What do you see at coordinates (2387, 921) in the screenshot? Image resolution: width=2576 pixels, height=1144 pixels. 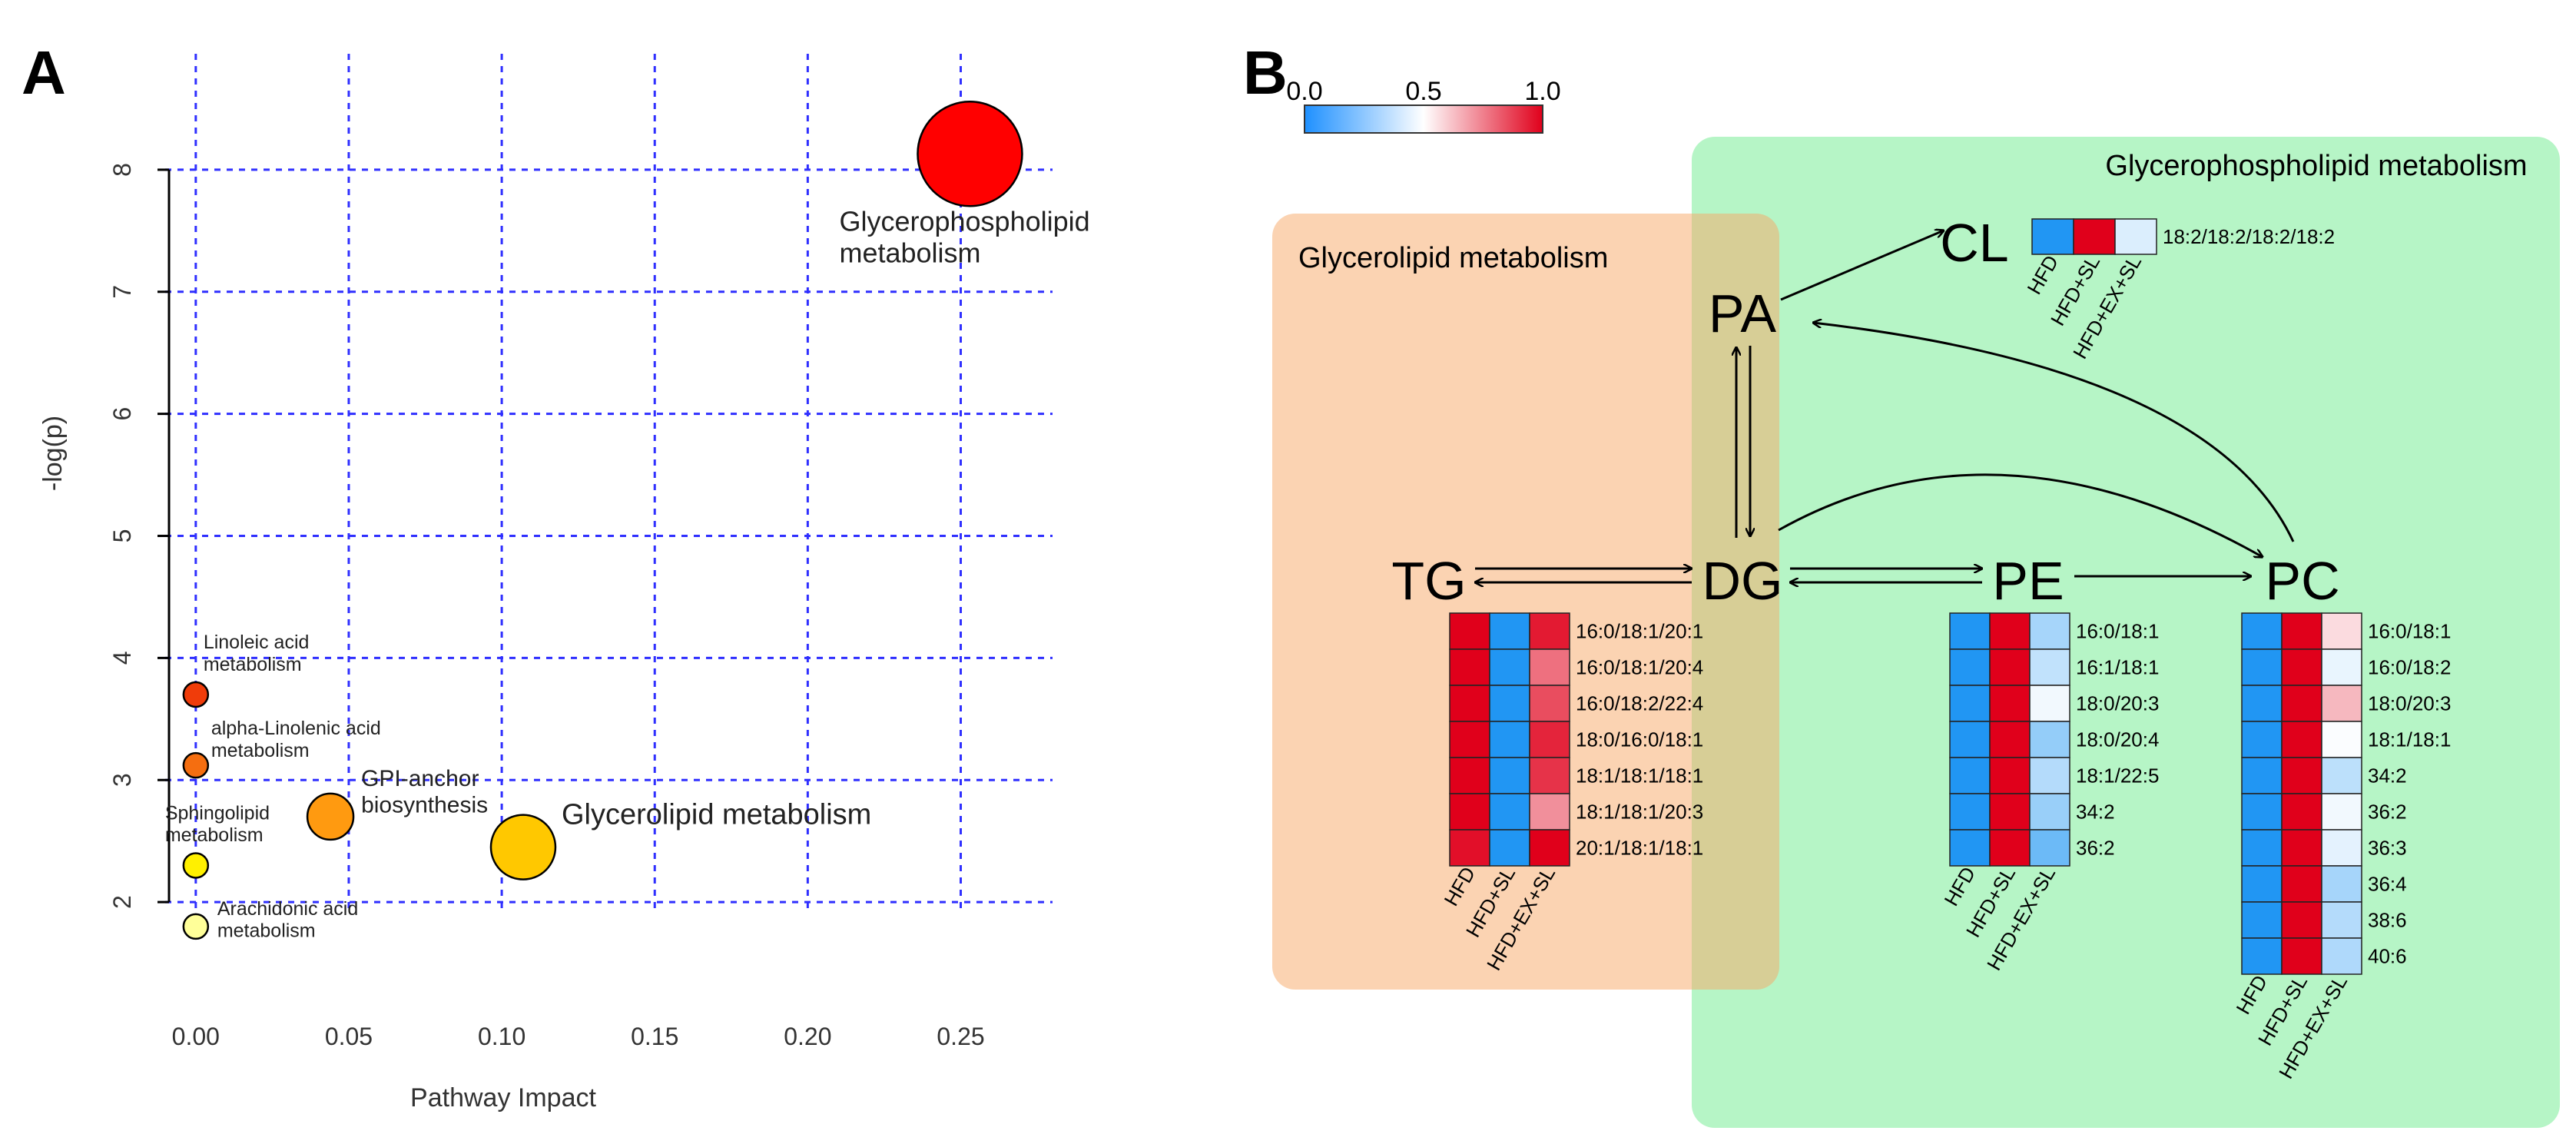 I see `heatmap-row-label: 38:6` at bounding box center [2387, 921].